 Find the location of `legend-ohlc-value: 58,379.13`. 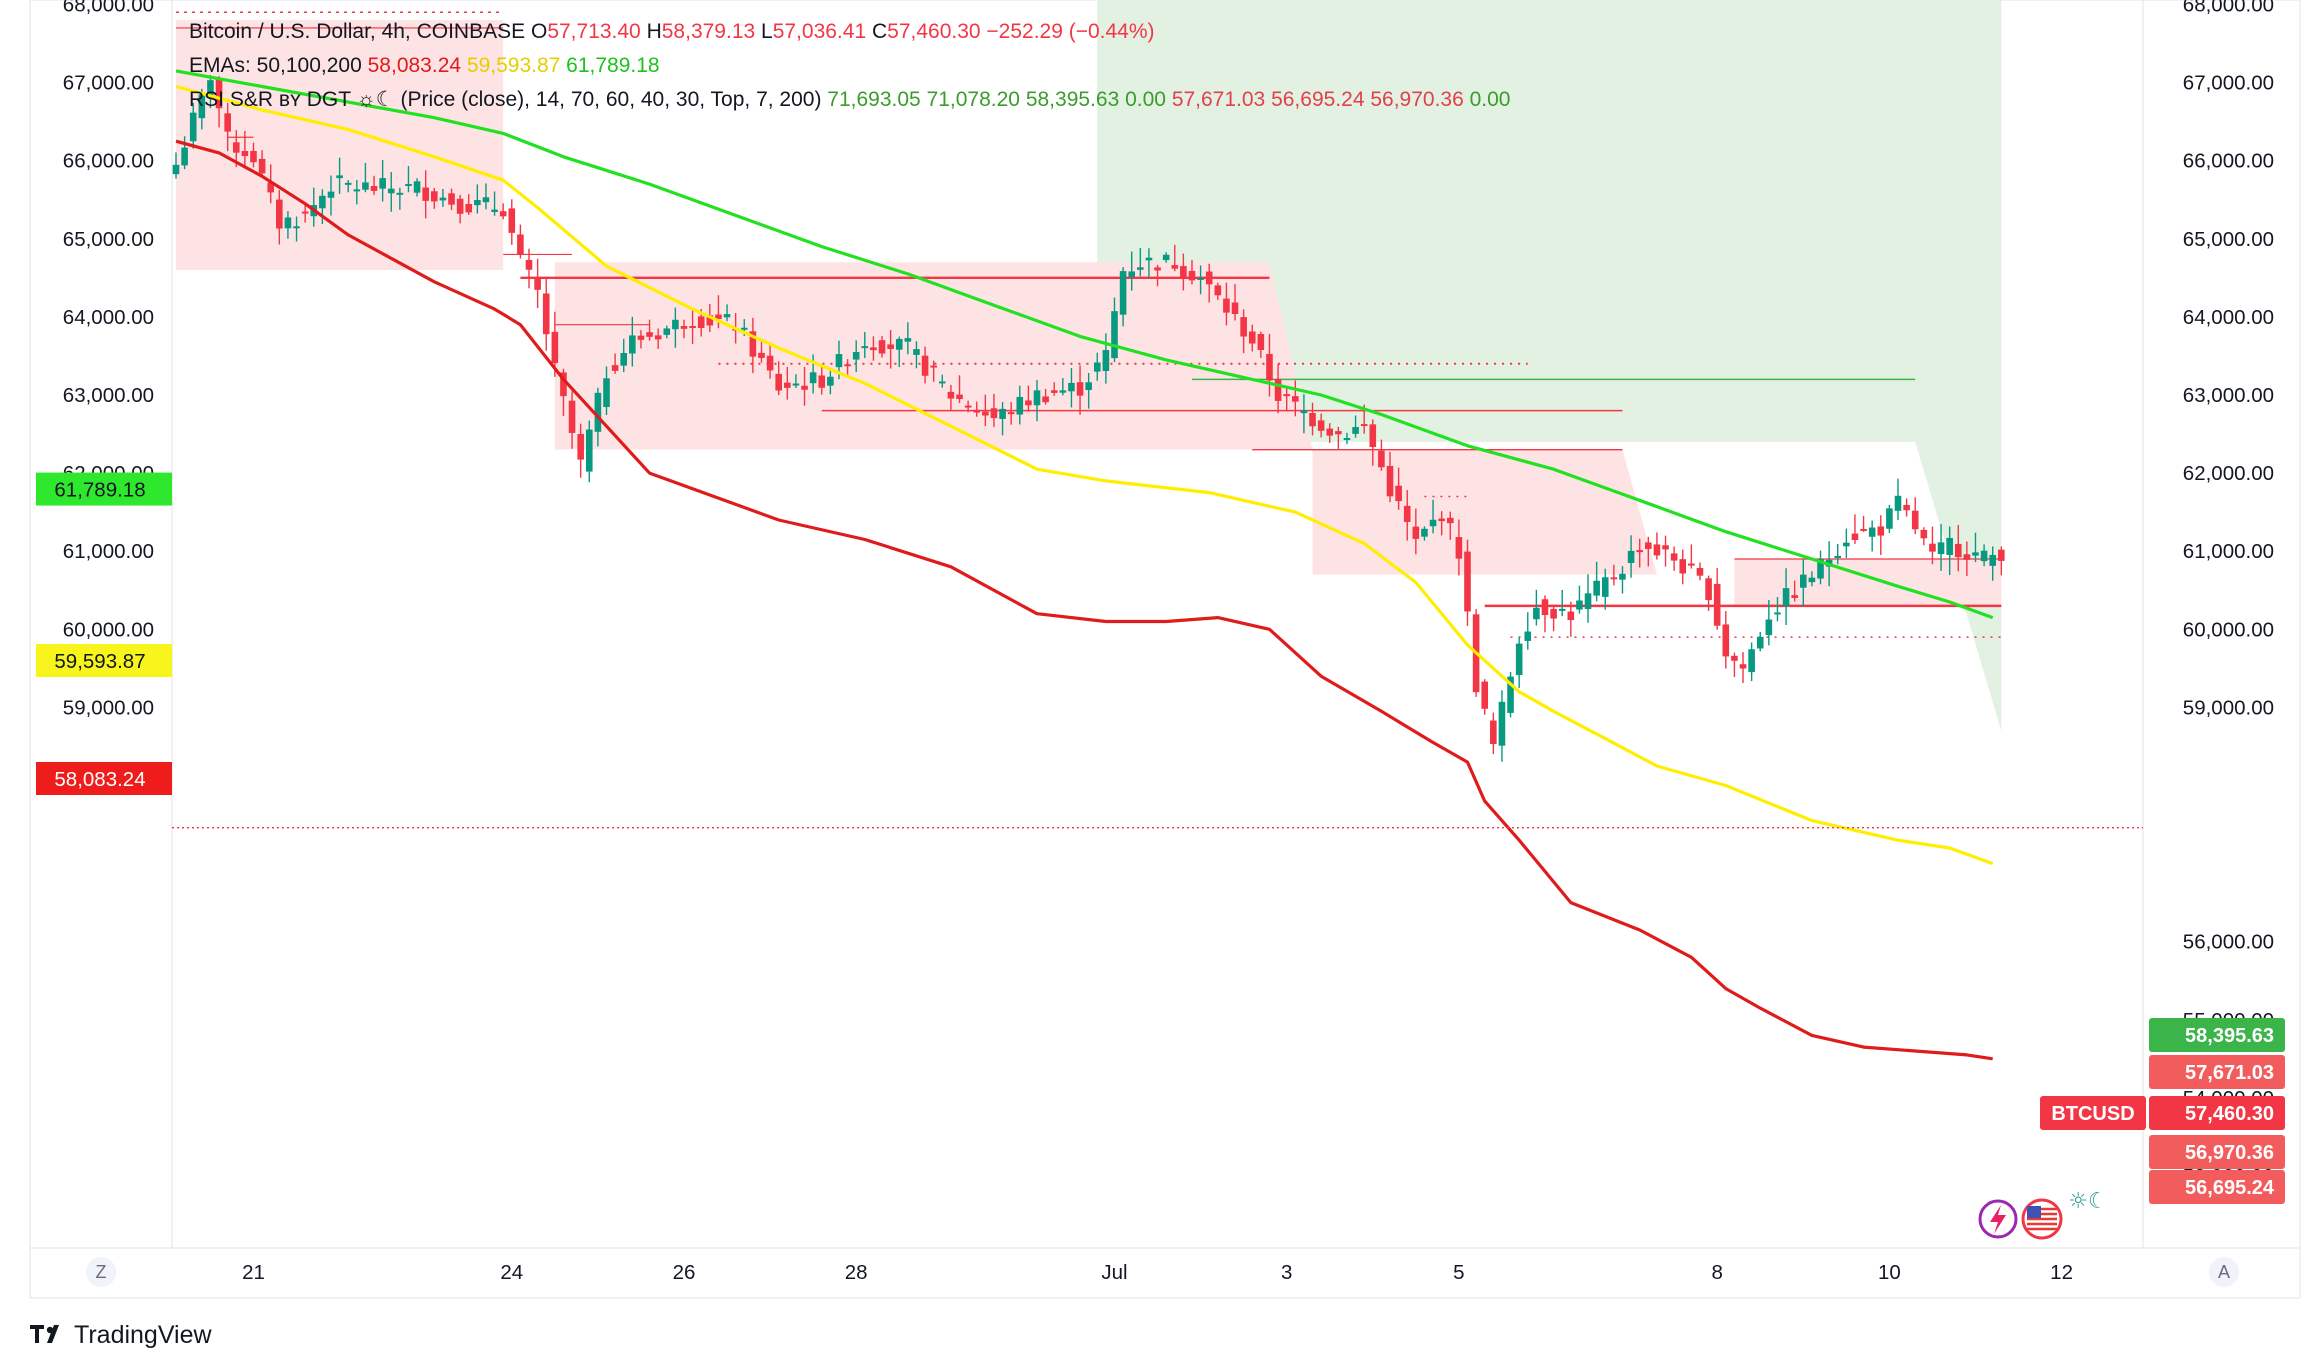

legend-ohlc-value: 58,379.13 is located at coordinates (711, 31).